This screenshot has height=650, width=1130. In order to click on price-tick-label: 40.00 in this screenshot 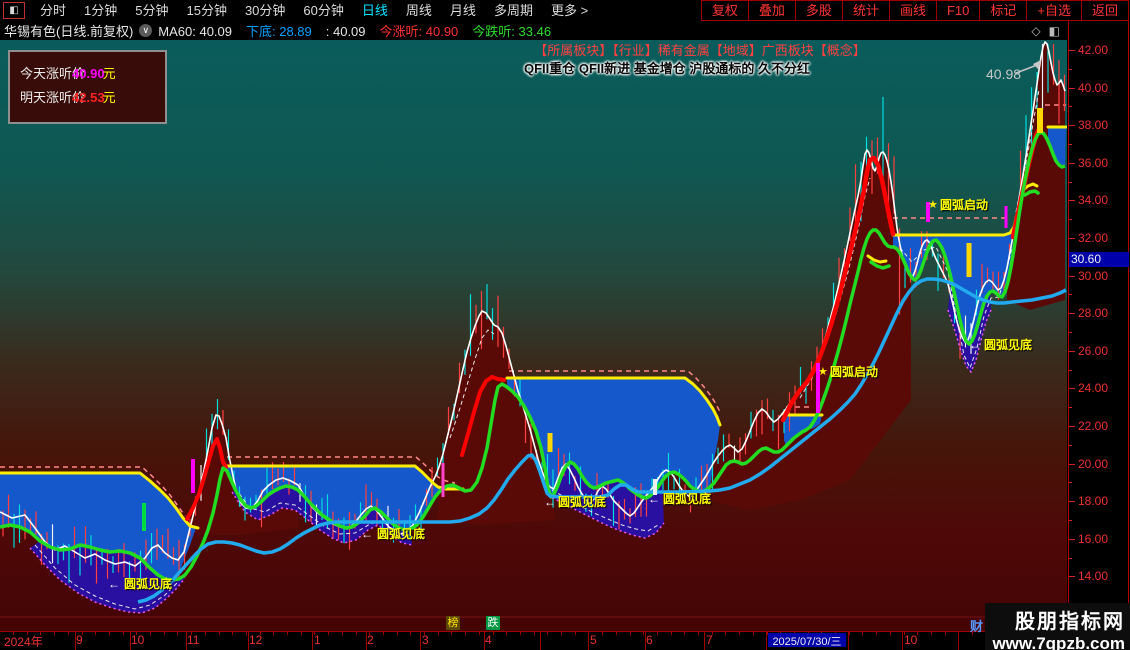, I will do `click(1093, 87)`.